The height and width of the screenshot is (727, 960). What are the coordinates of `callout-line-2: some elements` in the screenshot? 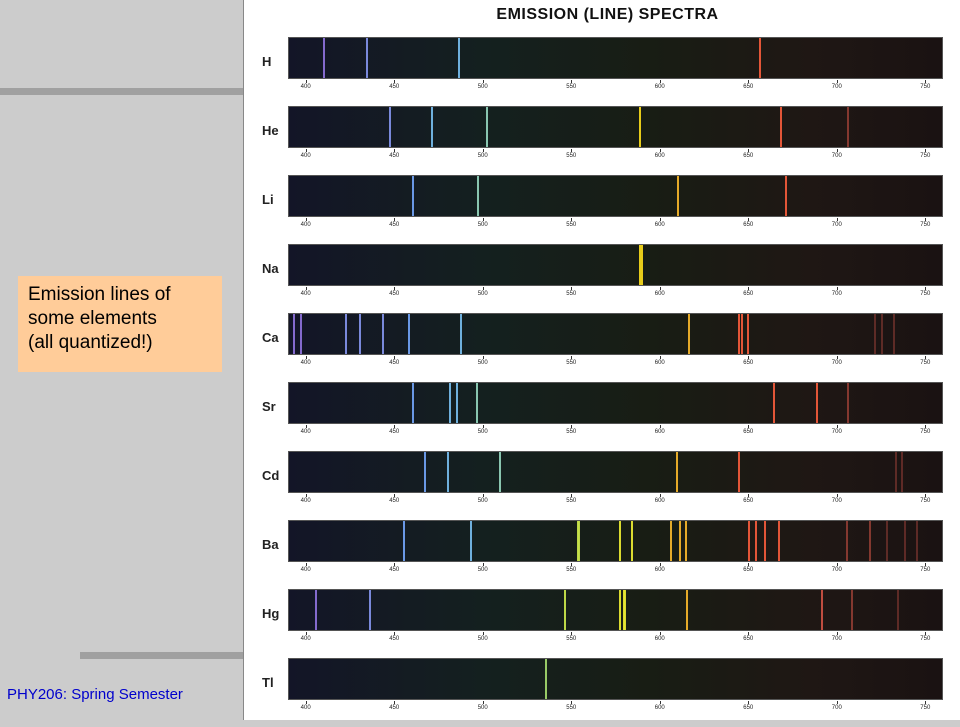 It's located at (92, 318).